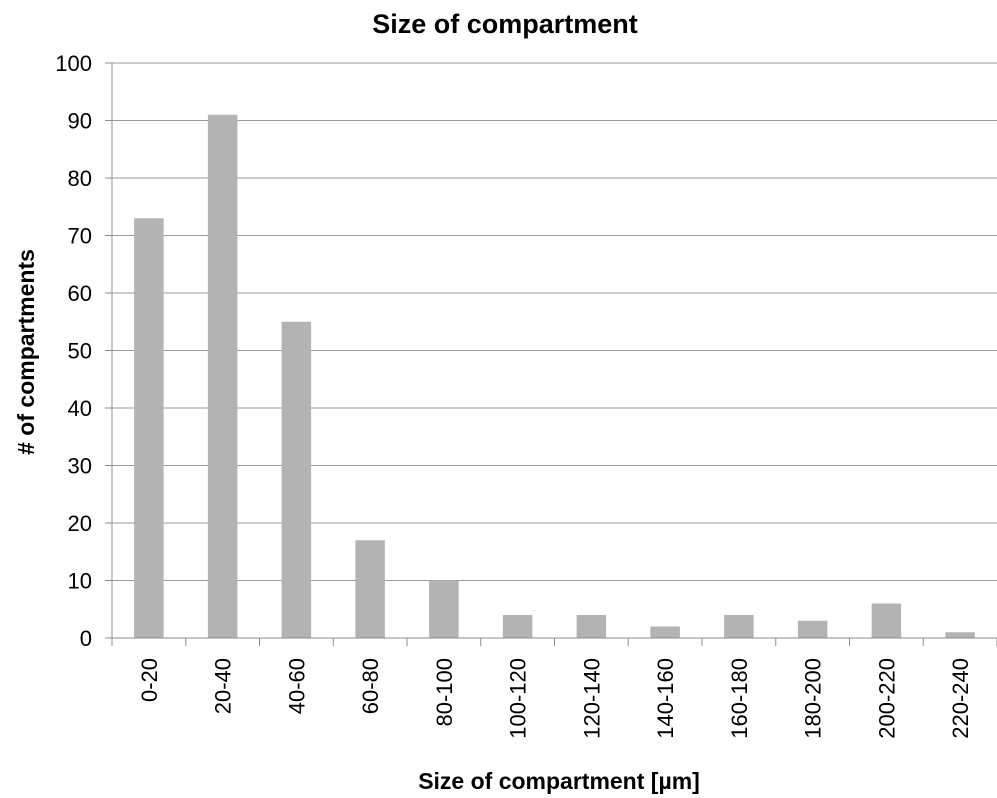  Describe the element at coordinates (739, 698) in the screenshot. I see `x-tick-label: 160-180` at that location.